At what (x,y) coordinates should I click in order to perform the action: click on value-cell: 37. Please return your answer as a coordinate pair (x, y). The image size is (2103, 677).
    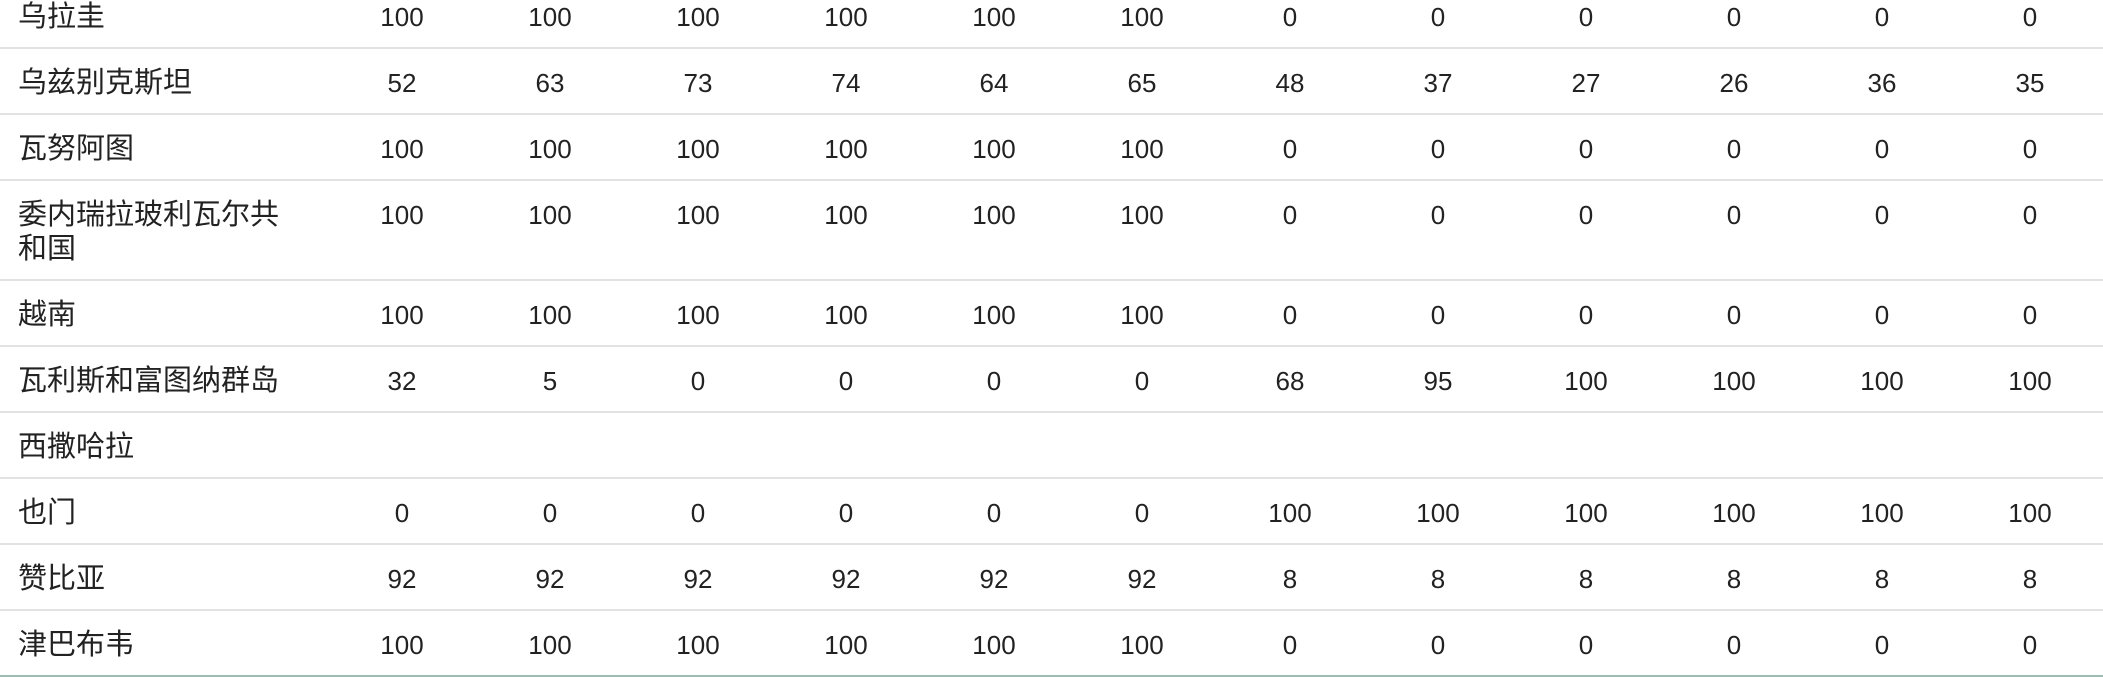
    Looking at the image, I should click on (1438, 81).